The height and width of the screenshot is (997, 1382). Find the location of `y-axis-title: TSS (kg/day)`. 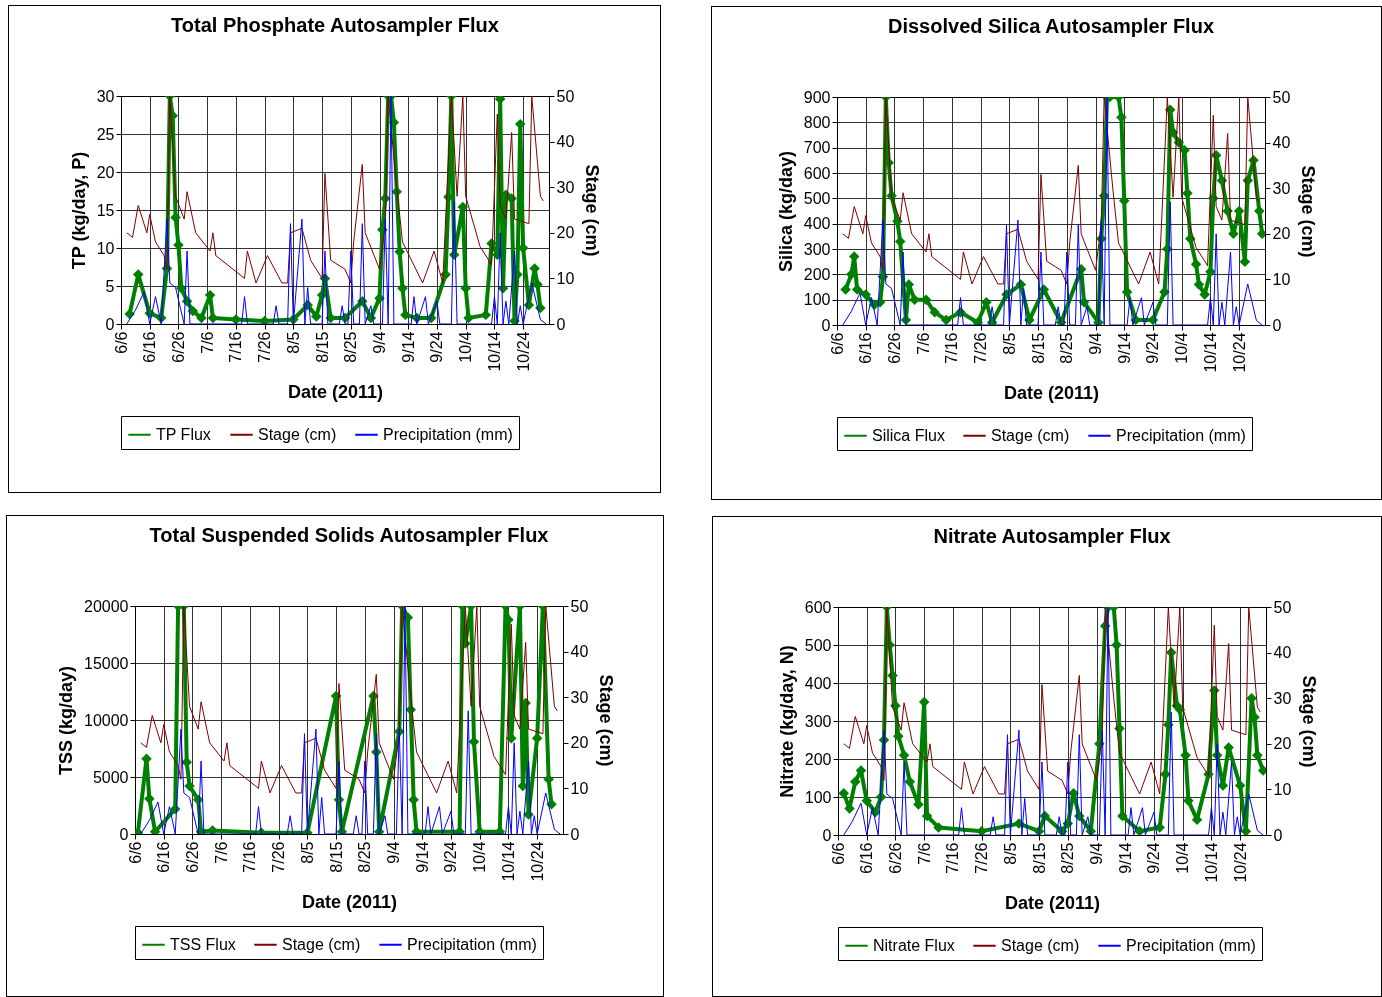

y-axis-title: TSS (kg/day) is located at coordinates (65, 720).